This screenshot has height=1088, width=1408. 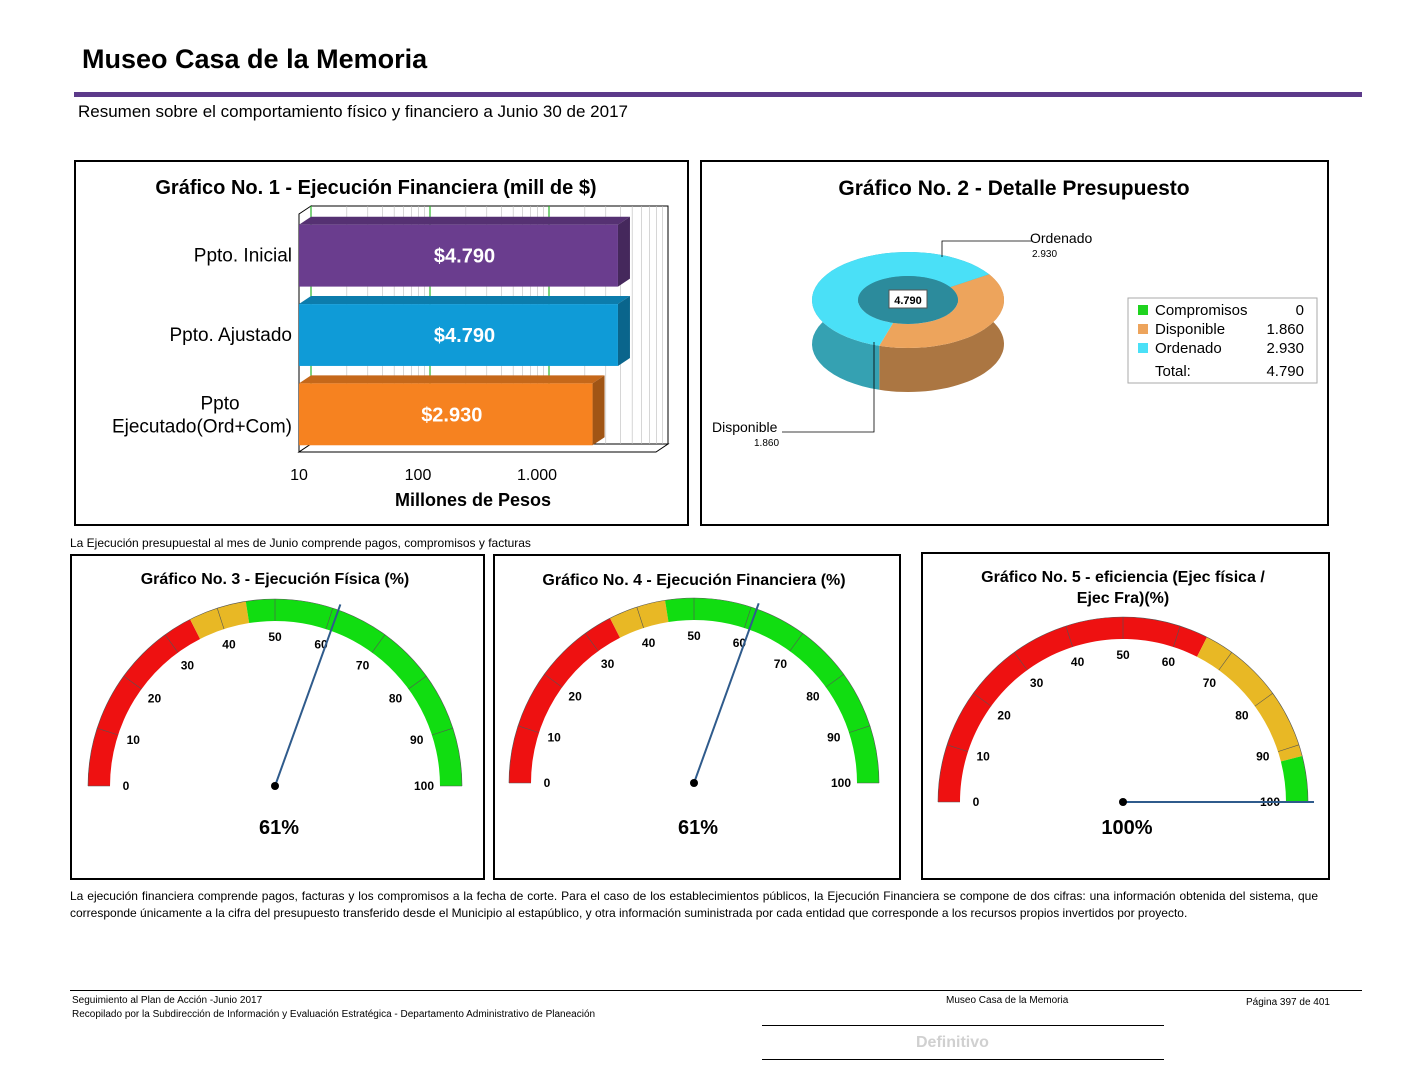 What do you see at coordinates (155, 698) in the screenshot?
I see `gauge-tick-label: 20` at bounding box center [155, 698].